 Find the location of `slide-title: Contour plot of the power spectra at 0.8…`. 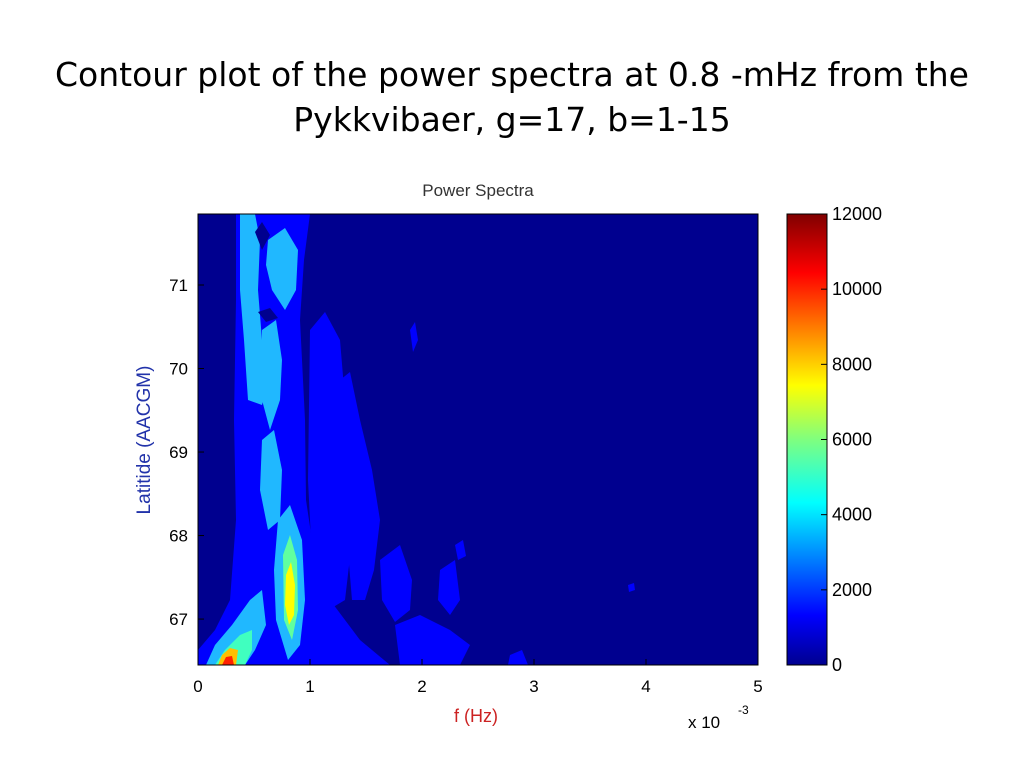

slide-title: Contour plot of the power spectra at 0.8… is located at coordinates (512, 97).